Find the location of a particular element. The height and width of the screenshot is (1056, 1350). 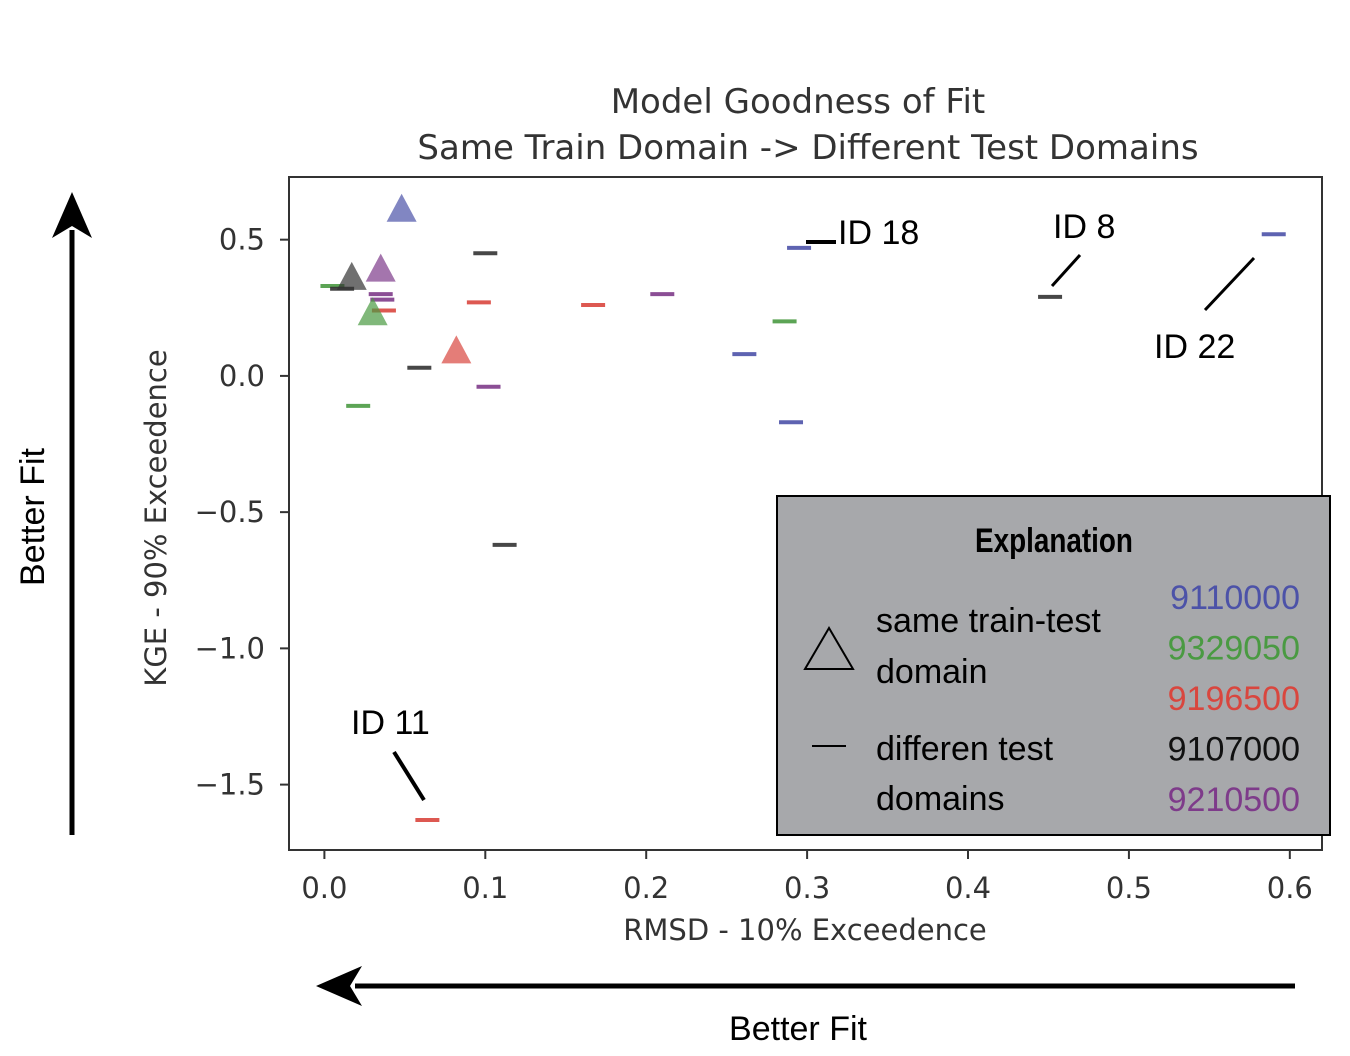

legend-gage-id: 9110000 is located at coordinates (1235, 598).